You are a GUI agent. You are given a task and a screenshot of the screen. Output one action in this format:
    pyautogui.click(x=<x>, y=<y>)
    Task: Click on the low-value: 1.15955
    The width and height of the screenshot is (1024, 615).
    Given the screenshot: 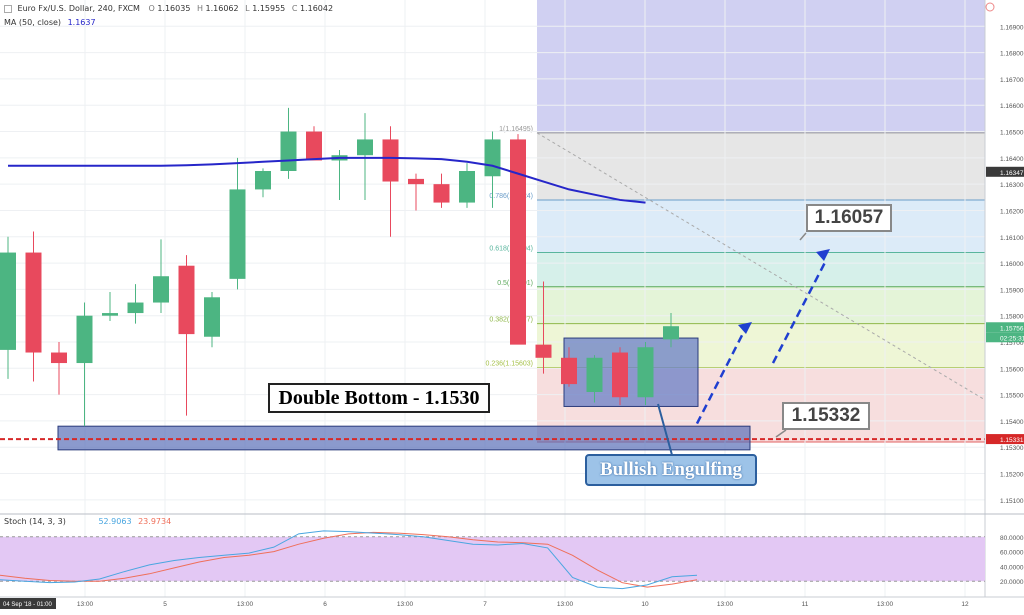 What is the action you would take?
    pyautogui.click(x=269, y=8)
    